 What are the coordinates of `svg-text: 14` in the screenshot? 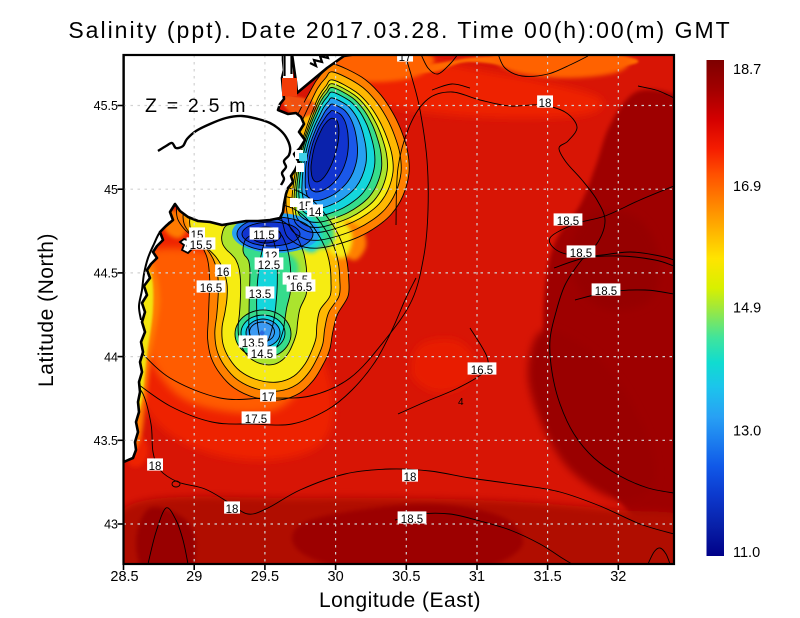 It's located at (315, 213).